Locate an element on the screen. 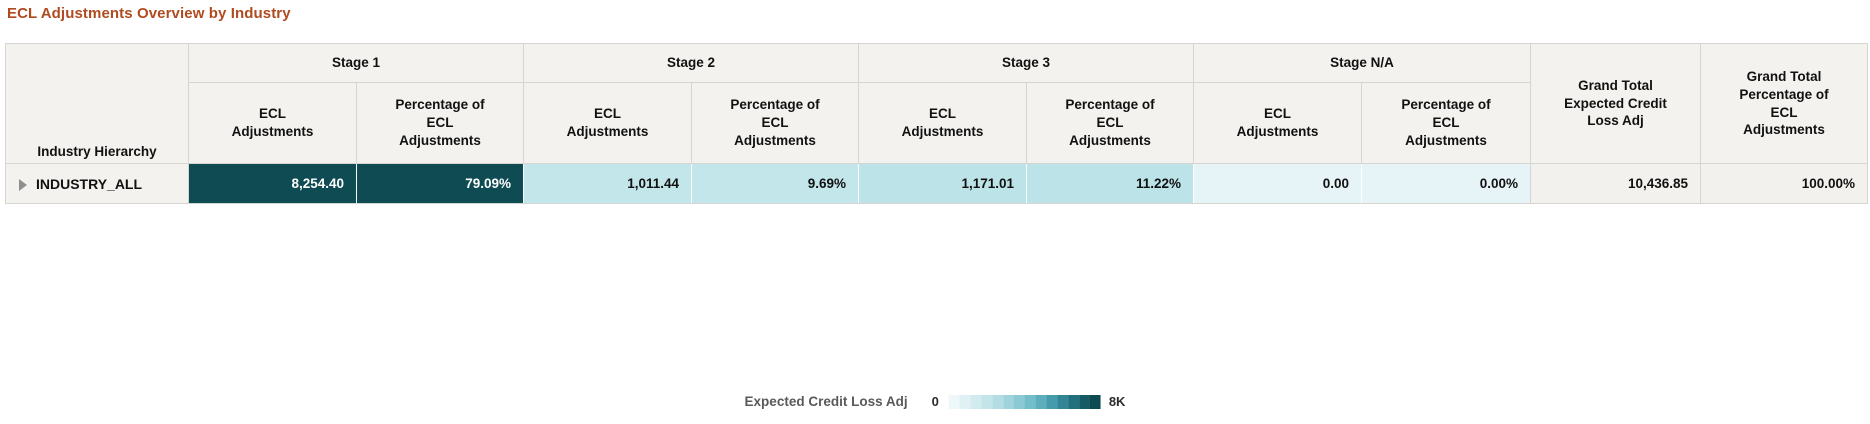 This screenshot has height=424, width=1870. row-header-industry-all: INDUSTRY_ALL is located at coordinates (97, 183).